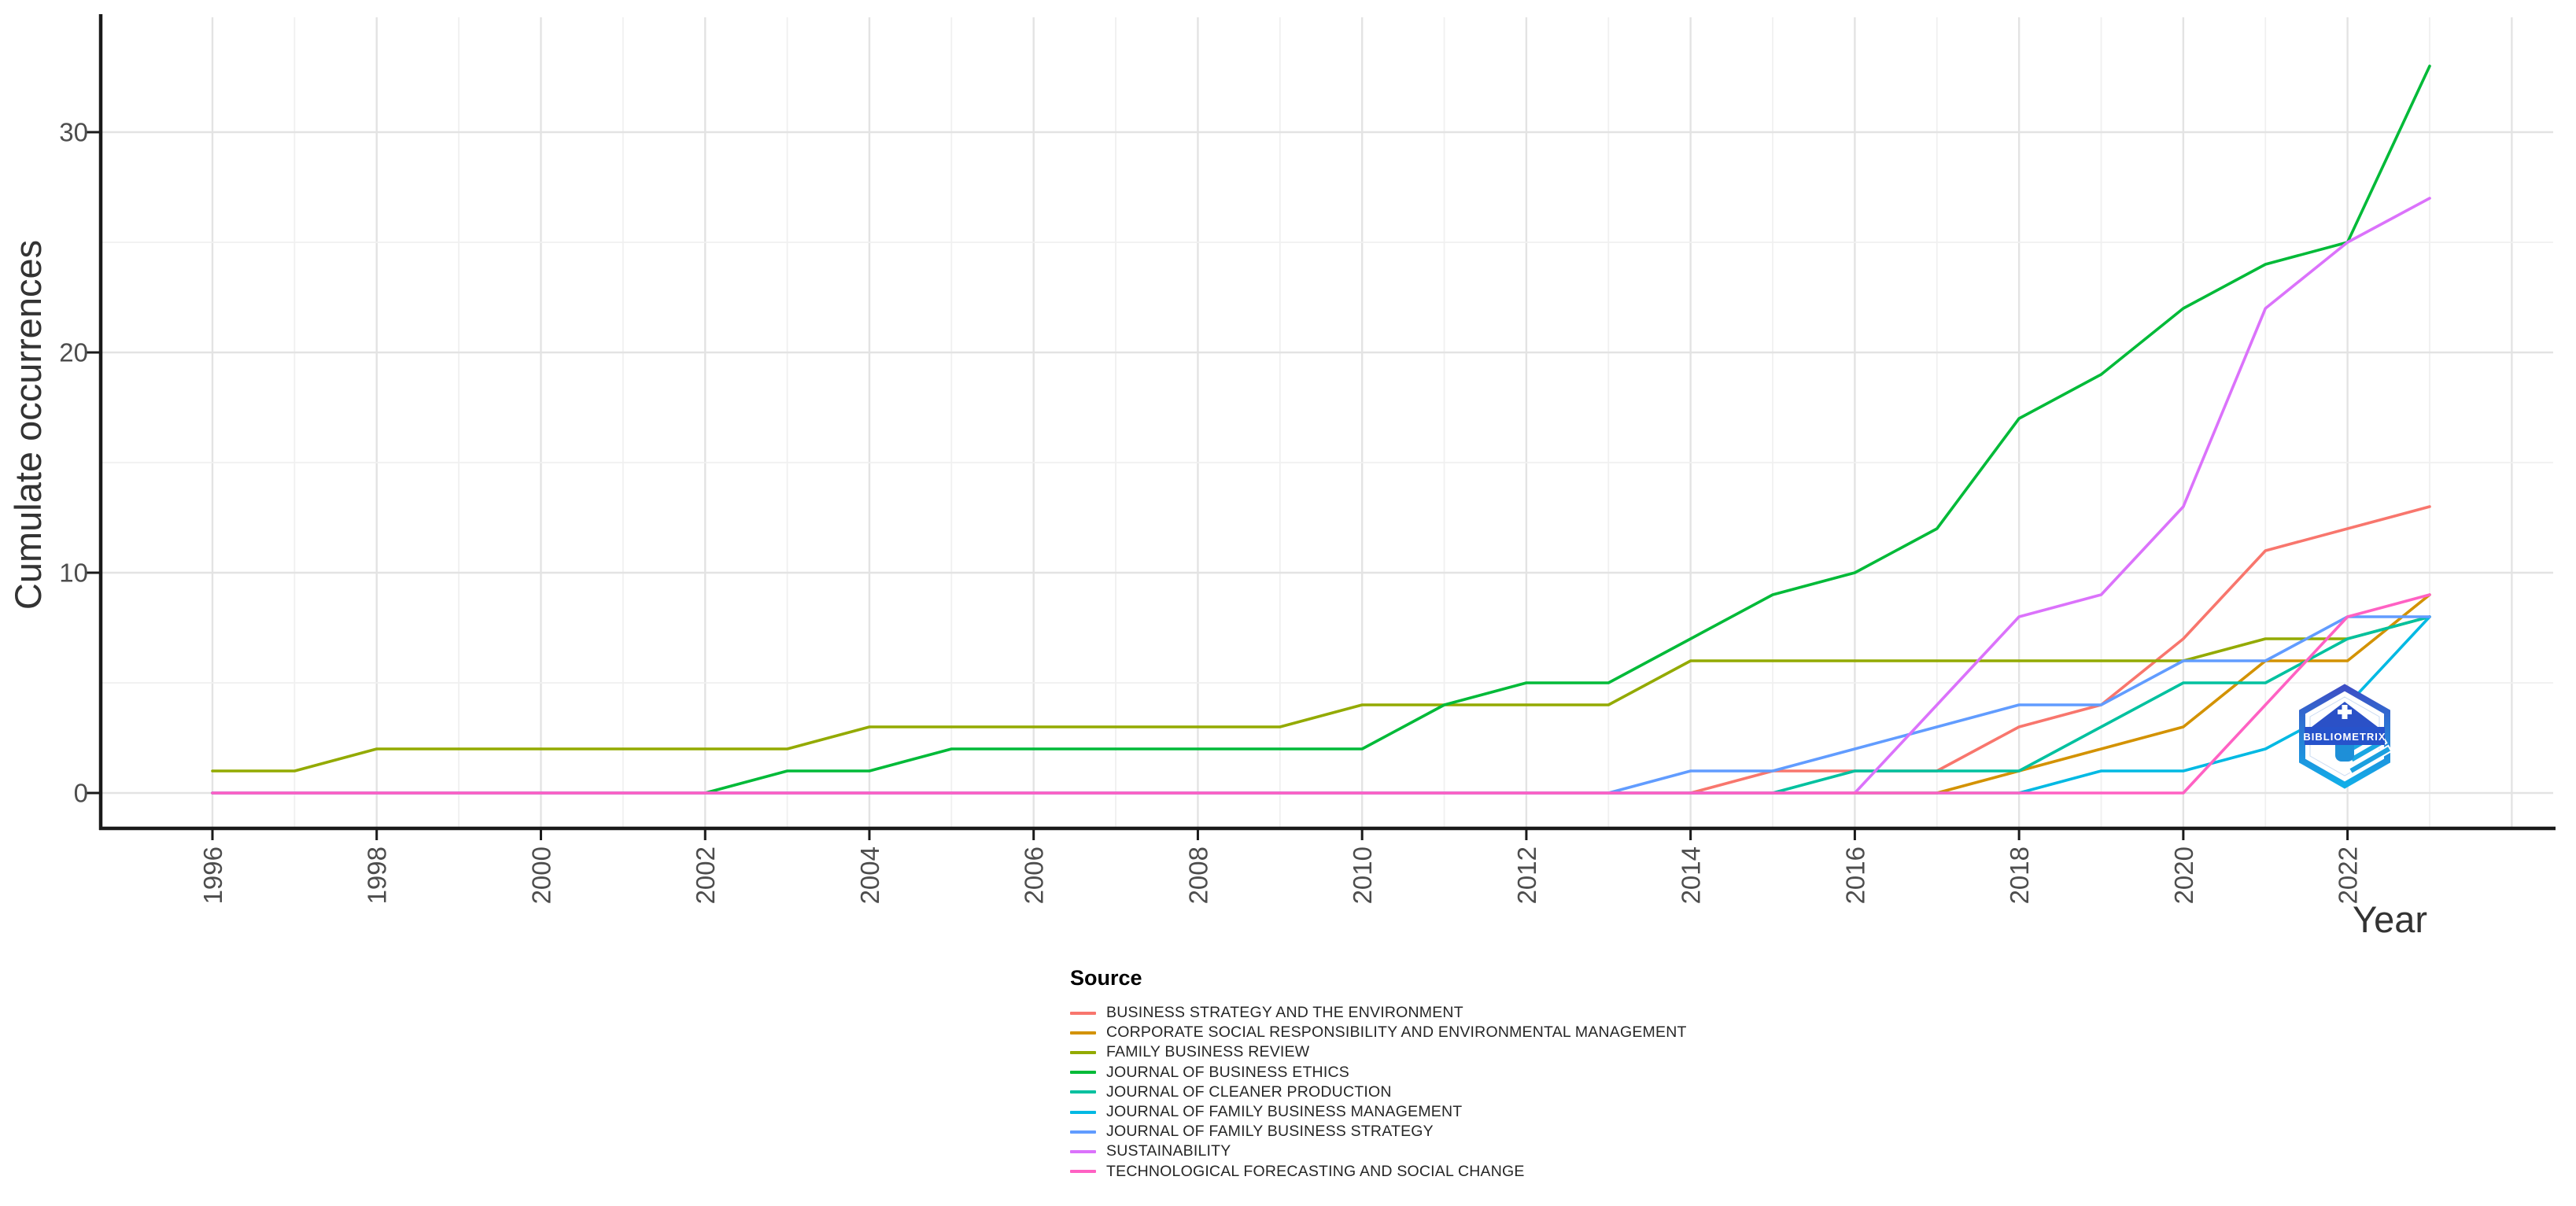 The width and height of the screenshot is (2576, 1206). What do you see at coordinates (540, 875) in the screenshot?
I see `x-tick-label-2000: 2000` at bounding box center [540, 875].